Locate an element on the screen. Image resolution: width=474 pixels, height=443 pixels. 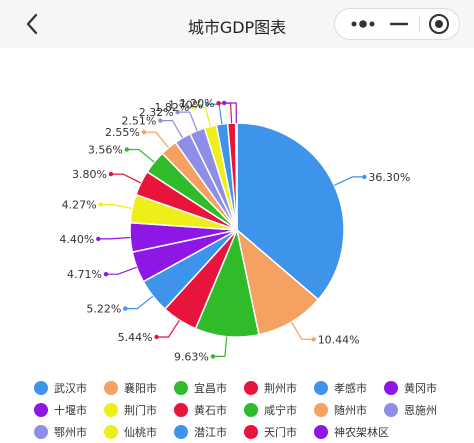
legend-item: 天门市 is located at coordinates (270, 432).